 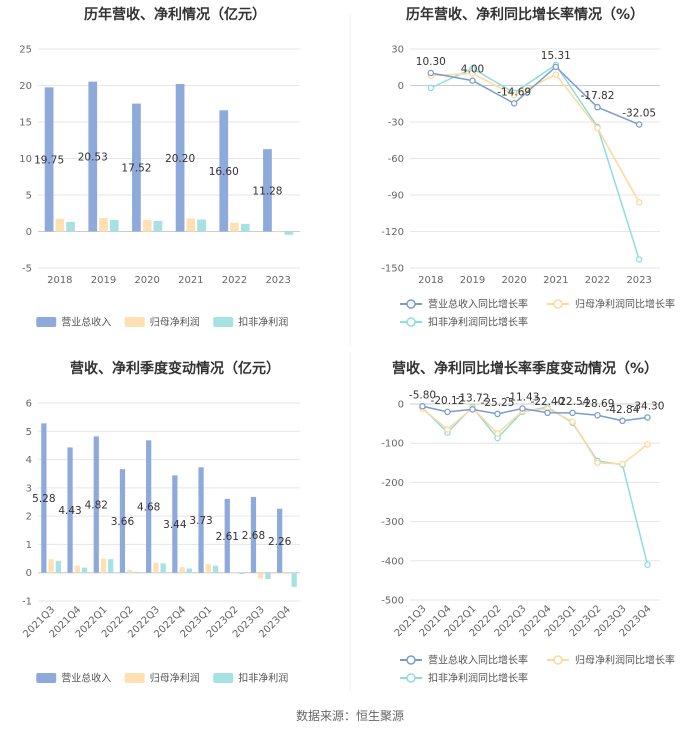 I want to click on y-tick-label: 0, so click(x=29, y=232).